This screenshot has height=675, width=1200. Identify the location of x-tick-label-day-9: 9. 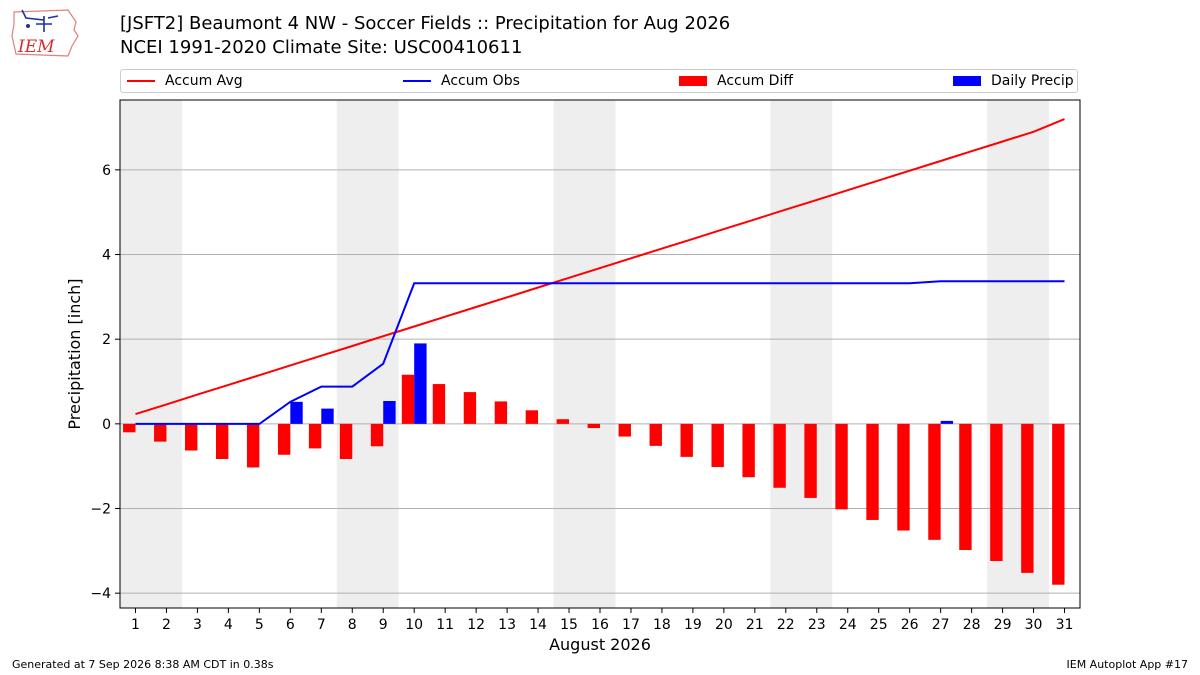
(383, 625).